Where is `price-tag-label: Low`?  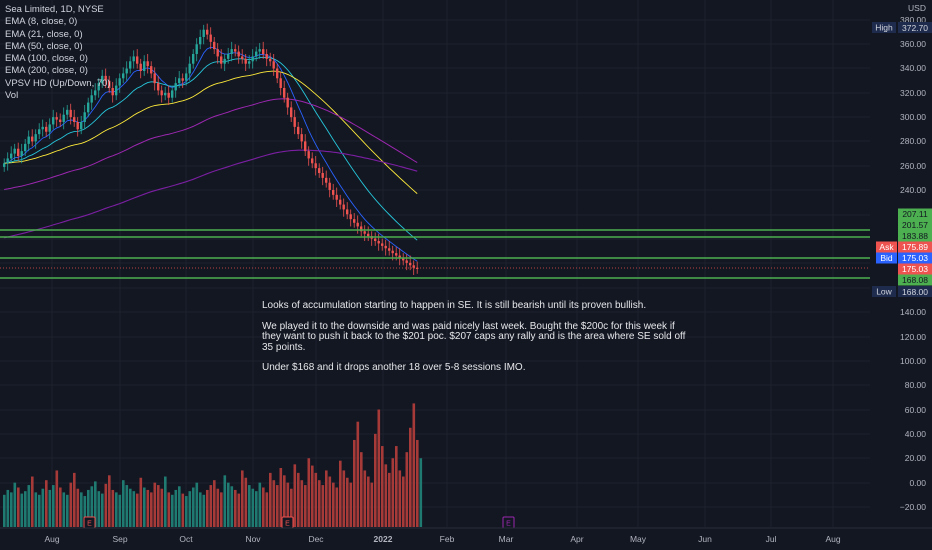 price-tag-label: Low is located at coordinates (884, 292).